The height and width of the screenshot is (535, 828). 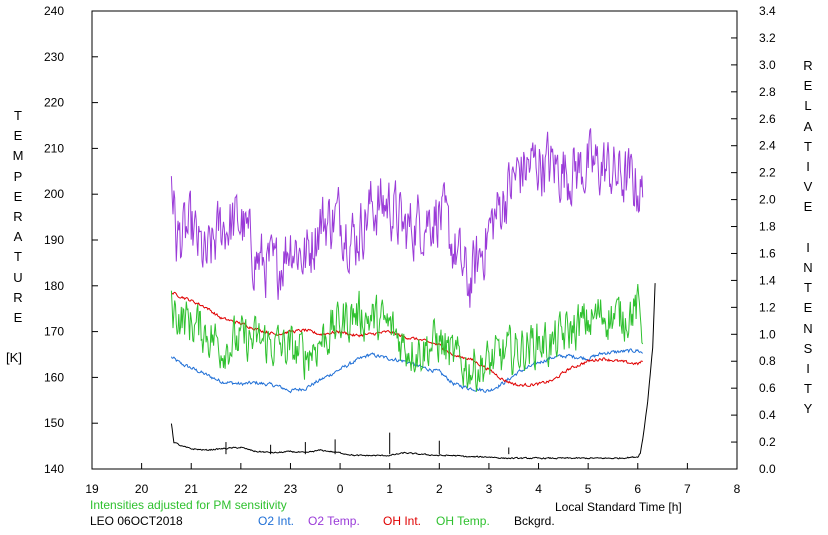 What do you see at coordinates (54, 11) in the screenshot?
I see `left-tick-label: 240` at bounding box center [54, 11].